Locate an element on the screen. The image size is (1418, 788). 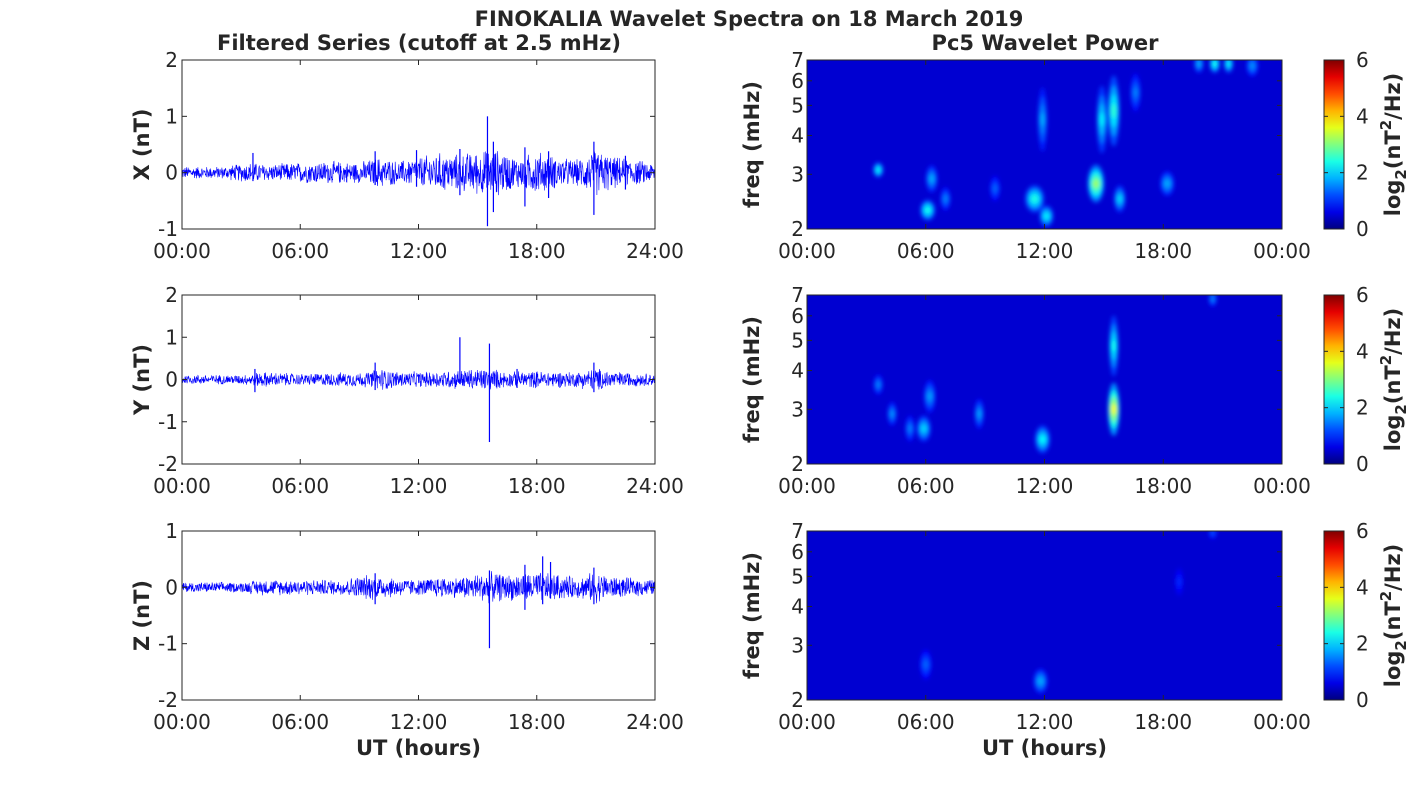
colorbar-z: 0 2 4 6 log2(nT2/Hz) is located at coordinates (1366, 615).